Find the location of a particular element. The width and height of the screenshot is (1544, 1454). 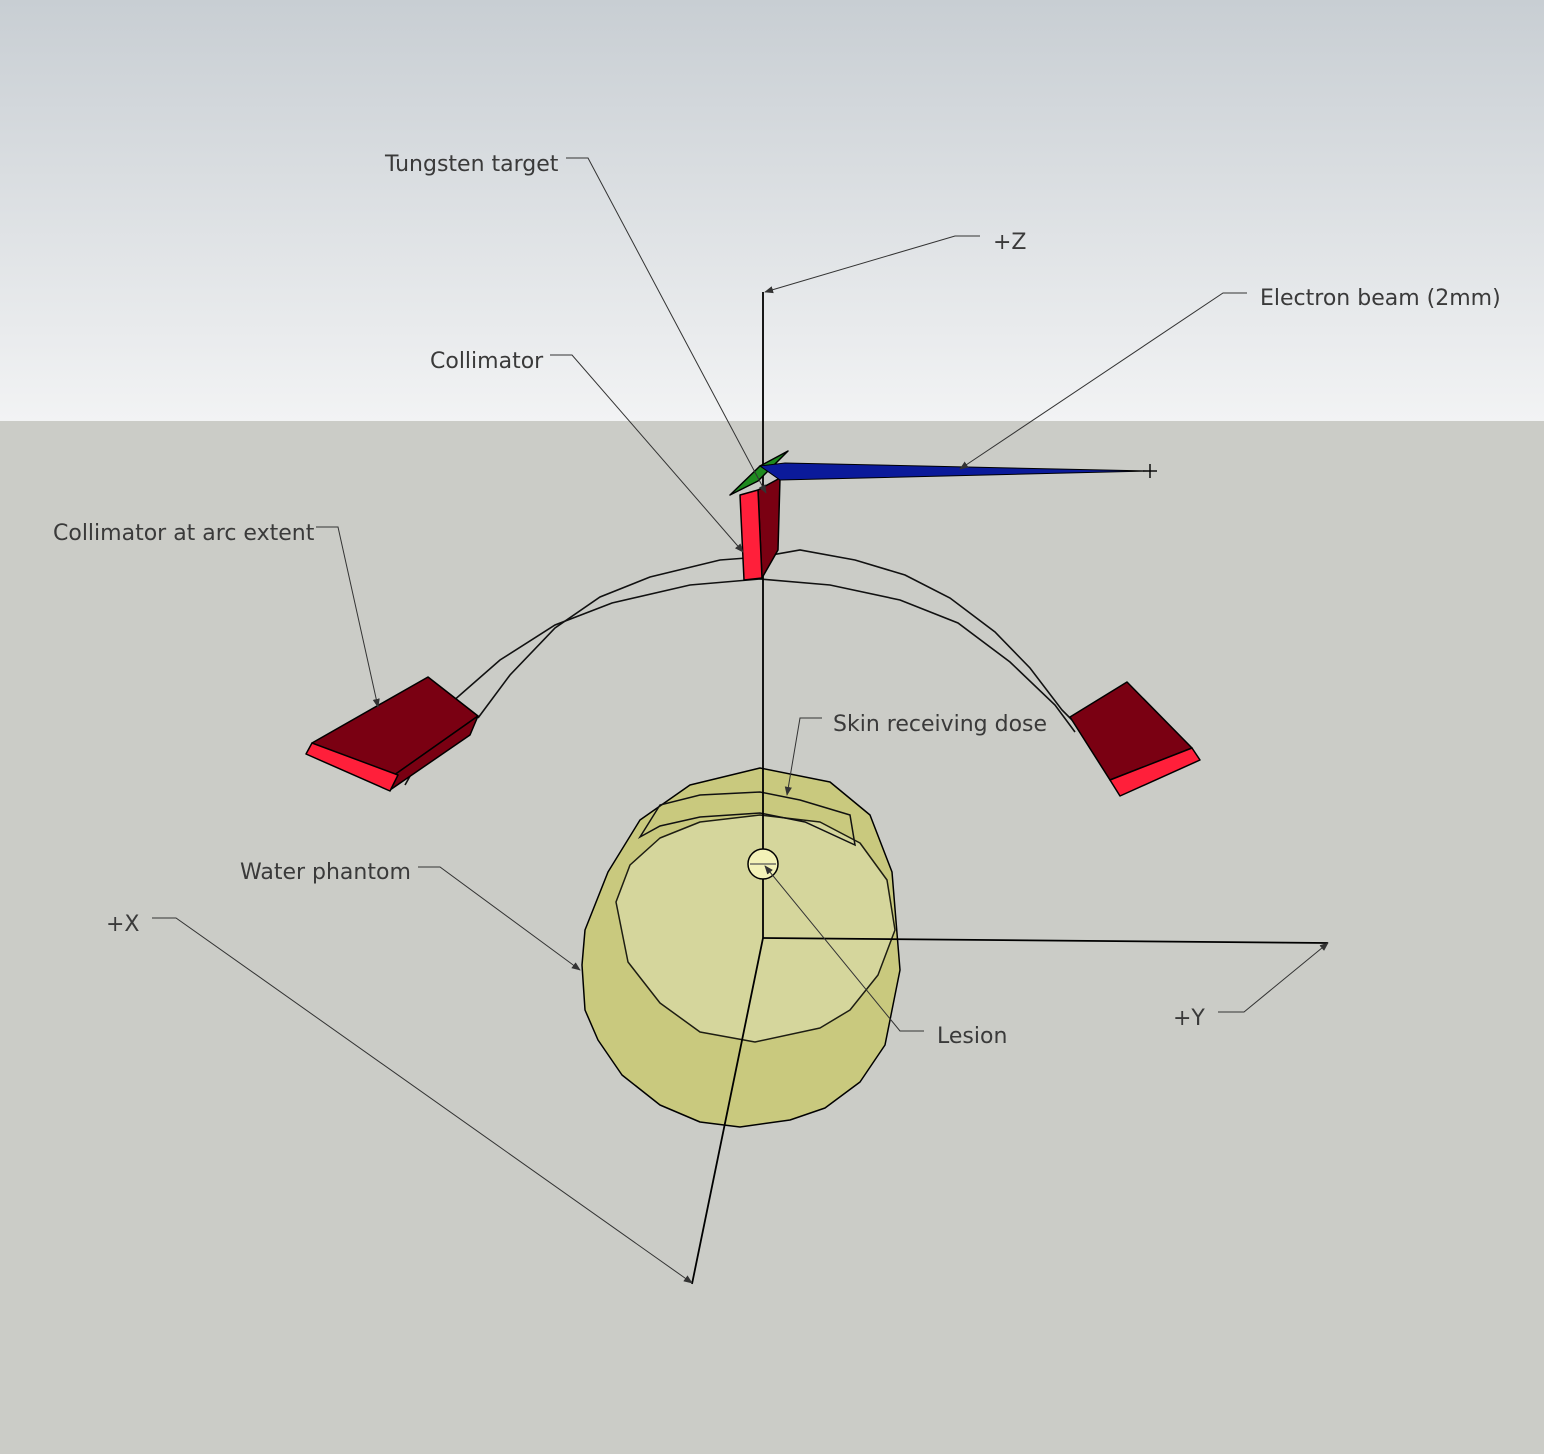

collimator-right is located at coordinates (1135, 739).